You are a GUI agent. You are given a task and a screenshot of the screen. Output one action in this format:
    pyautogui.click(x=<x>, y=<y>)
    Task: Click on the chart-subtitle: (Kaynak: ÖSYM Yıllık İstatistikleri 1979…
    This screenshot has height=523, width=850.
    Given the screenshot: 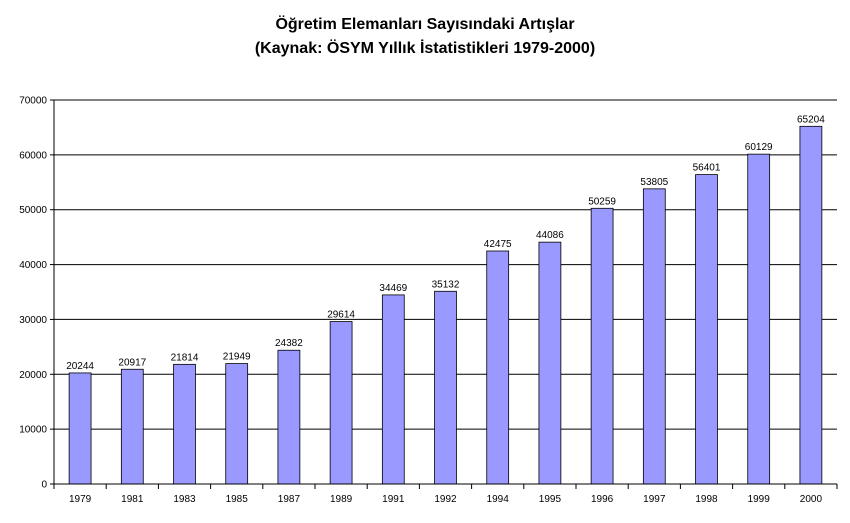 What is the action you would take?
    pyautogui.click(x=425, y=48)
    